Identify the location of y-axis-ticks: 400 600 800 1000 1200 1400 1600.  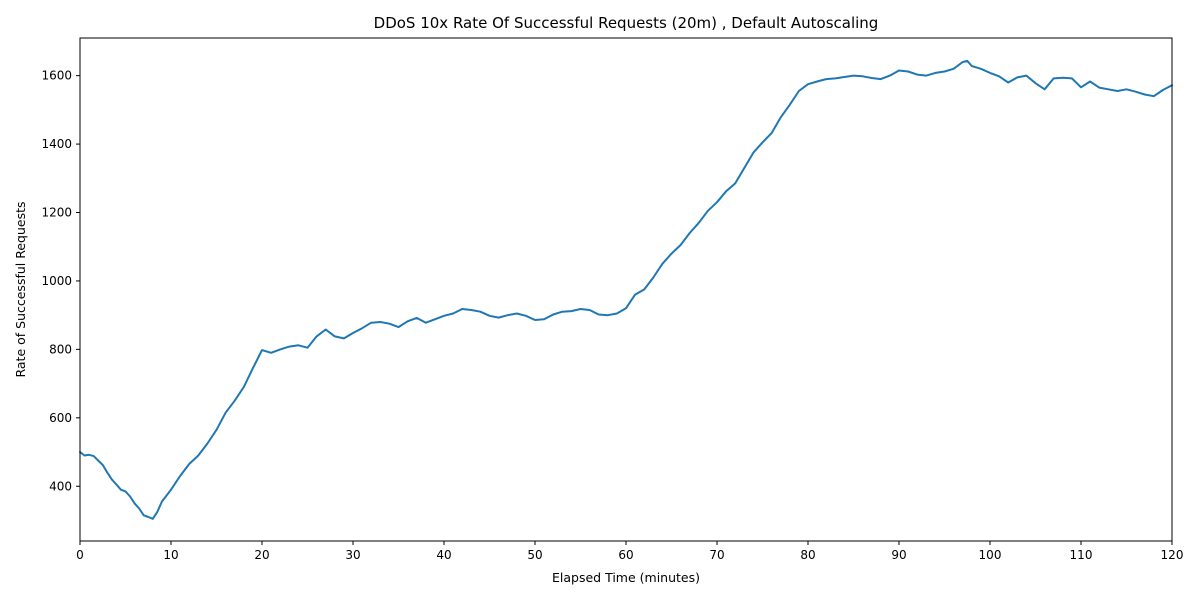
(60, 281).